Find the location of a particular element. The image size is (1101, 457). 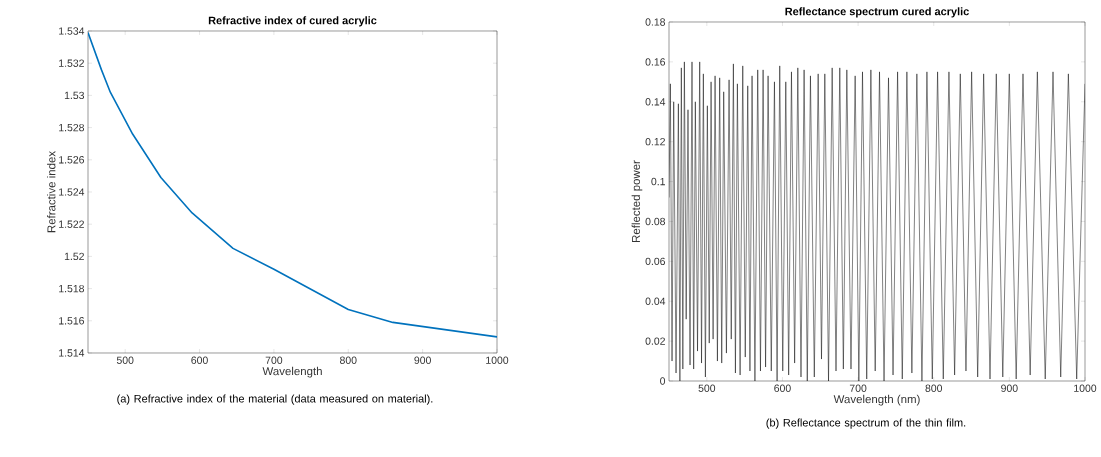

y-tick-label: 0.08 is located at coordinates (655, 221).